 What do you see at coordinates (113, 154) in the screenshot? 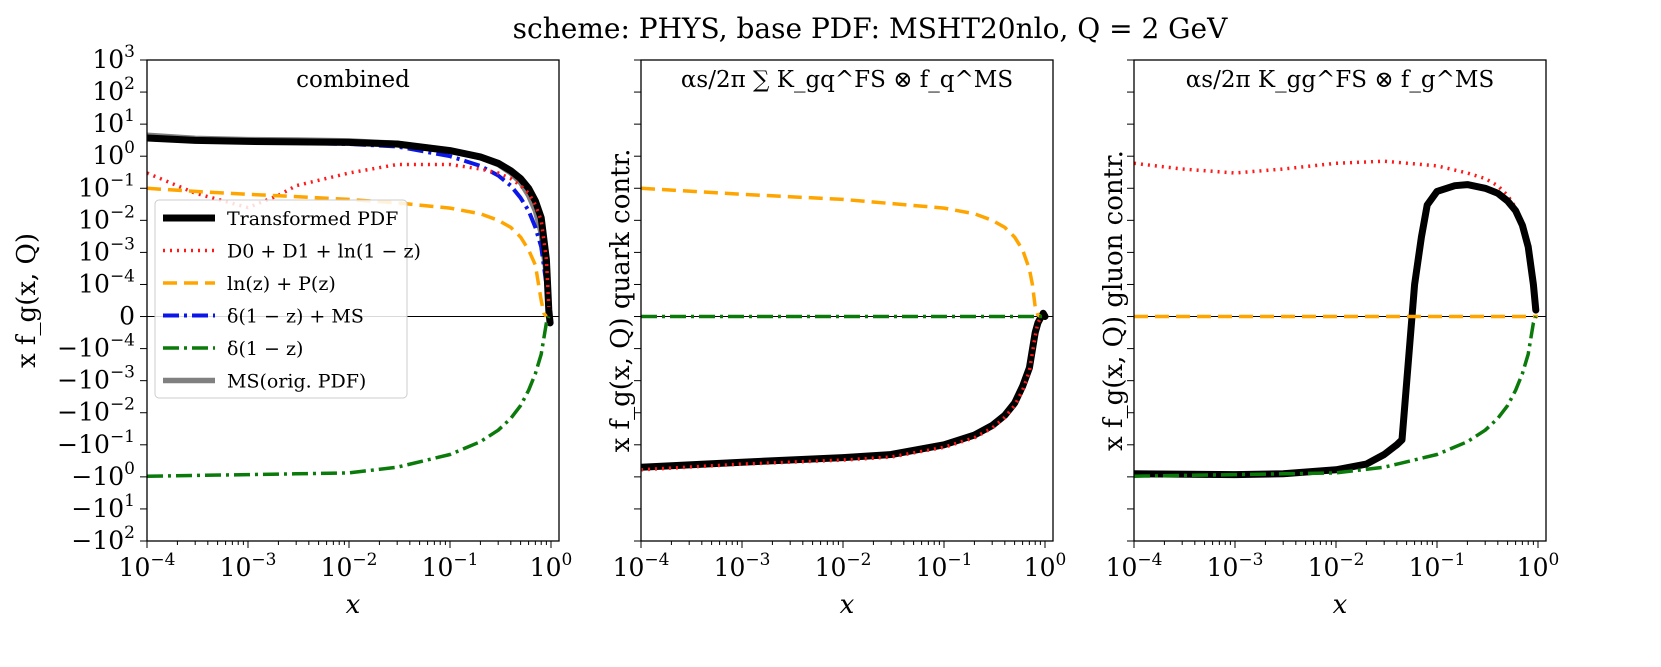
I see `y-tick-label: 10⁰` at bounding box center [113, 154].